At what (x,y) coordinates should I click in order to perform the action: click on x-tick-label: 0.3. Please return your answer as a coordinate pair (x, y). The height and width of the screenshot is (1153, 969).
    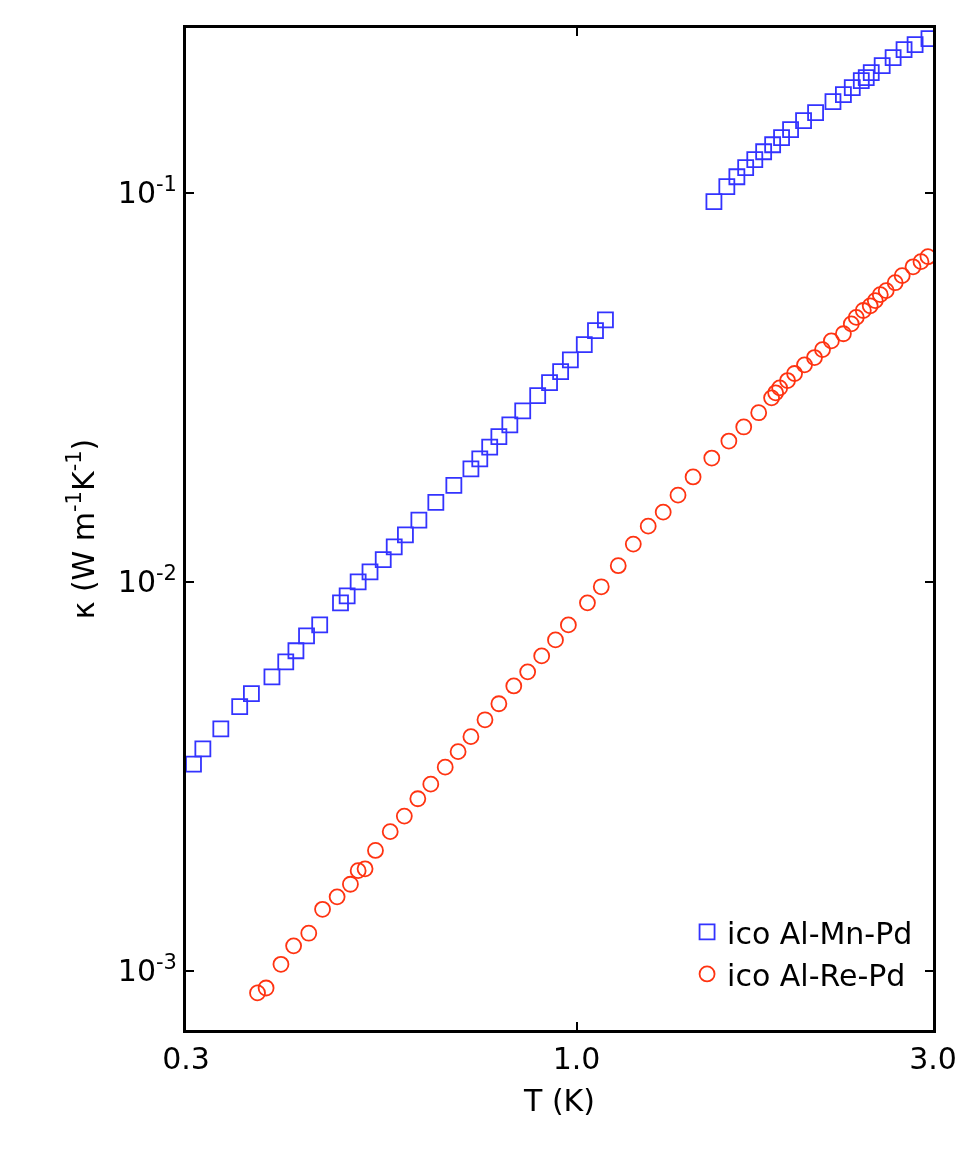
    Looking at the image, I should click on (186, 1058).